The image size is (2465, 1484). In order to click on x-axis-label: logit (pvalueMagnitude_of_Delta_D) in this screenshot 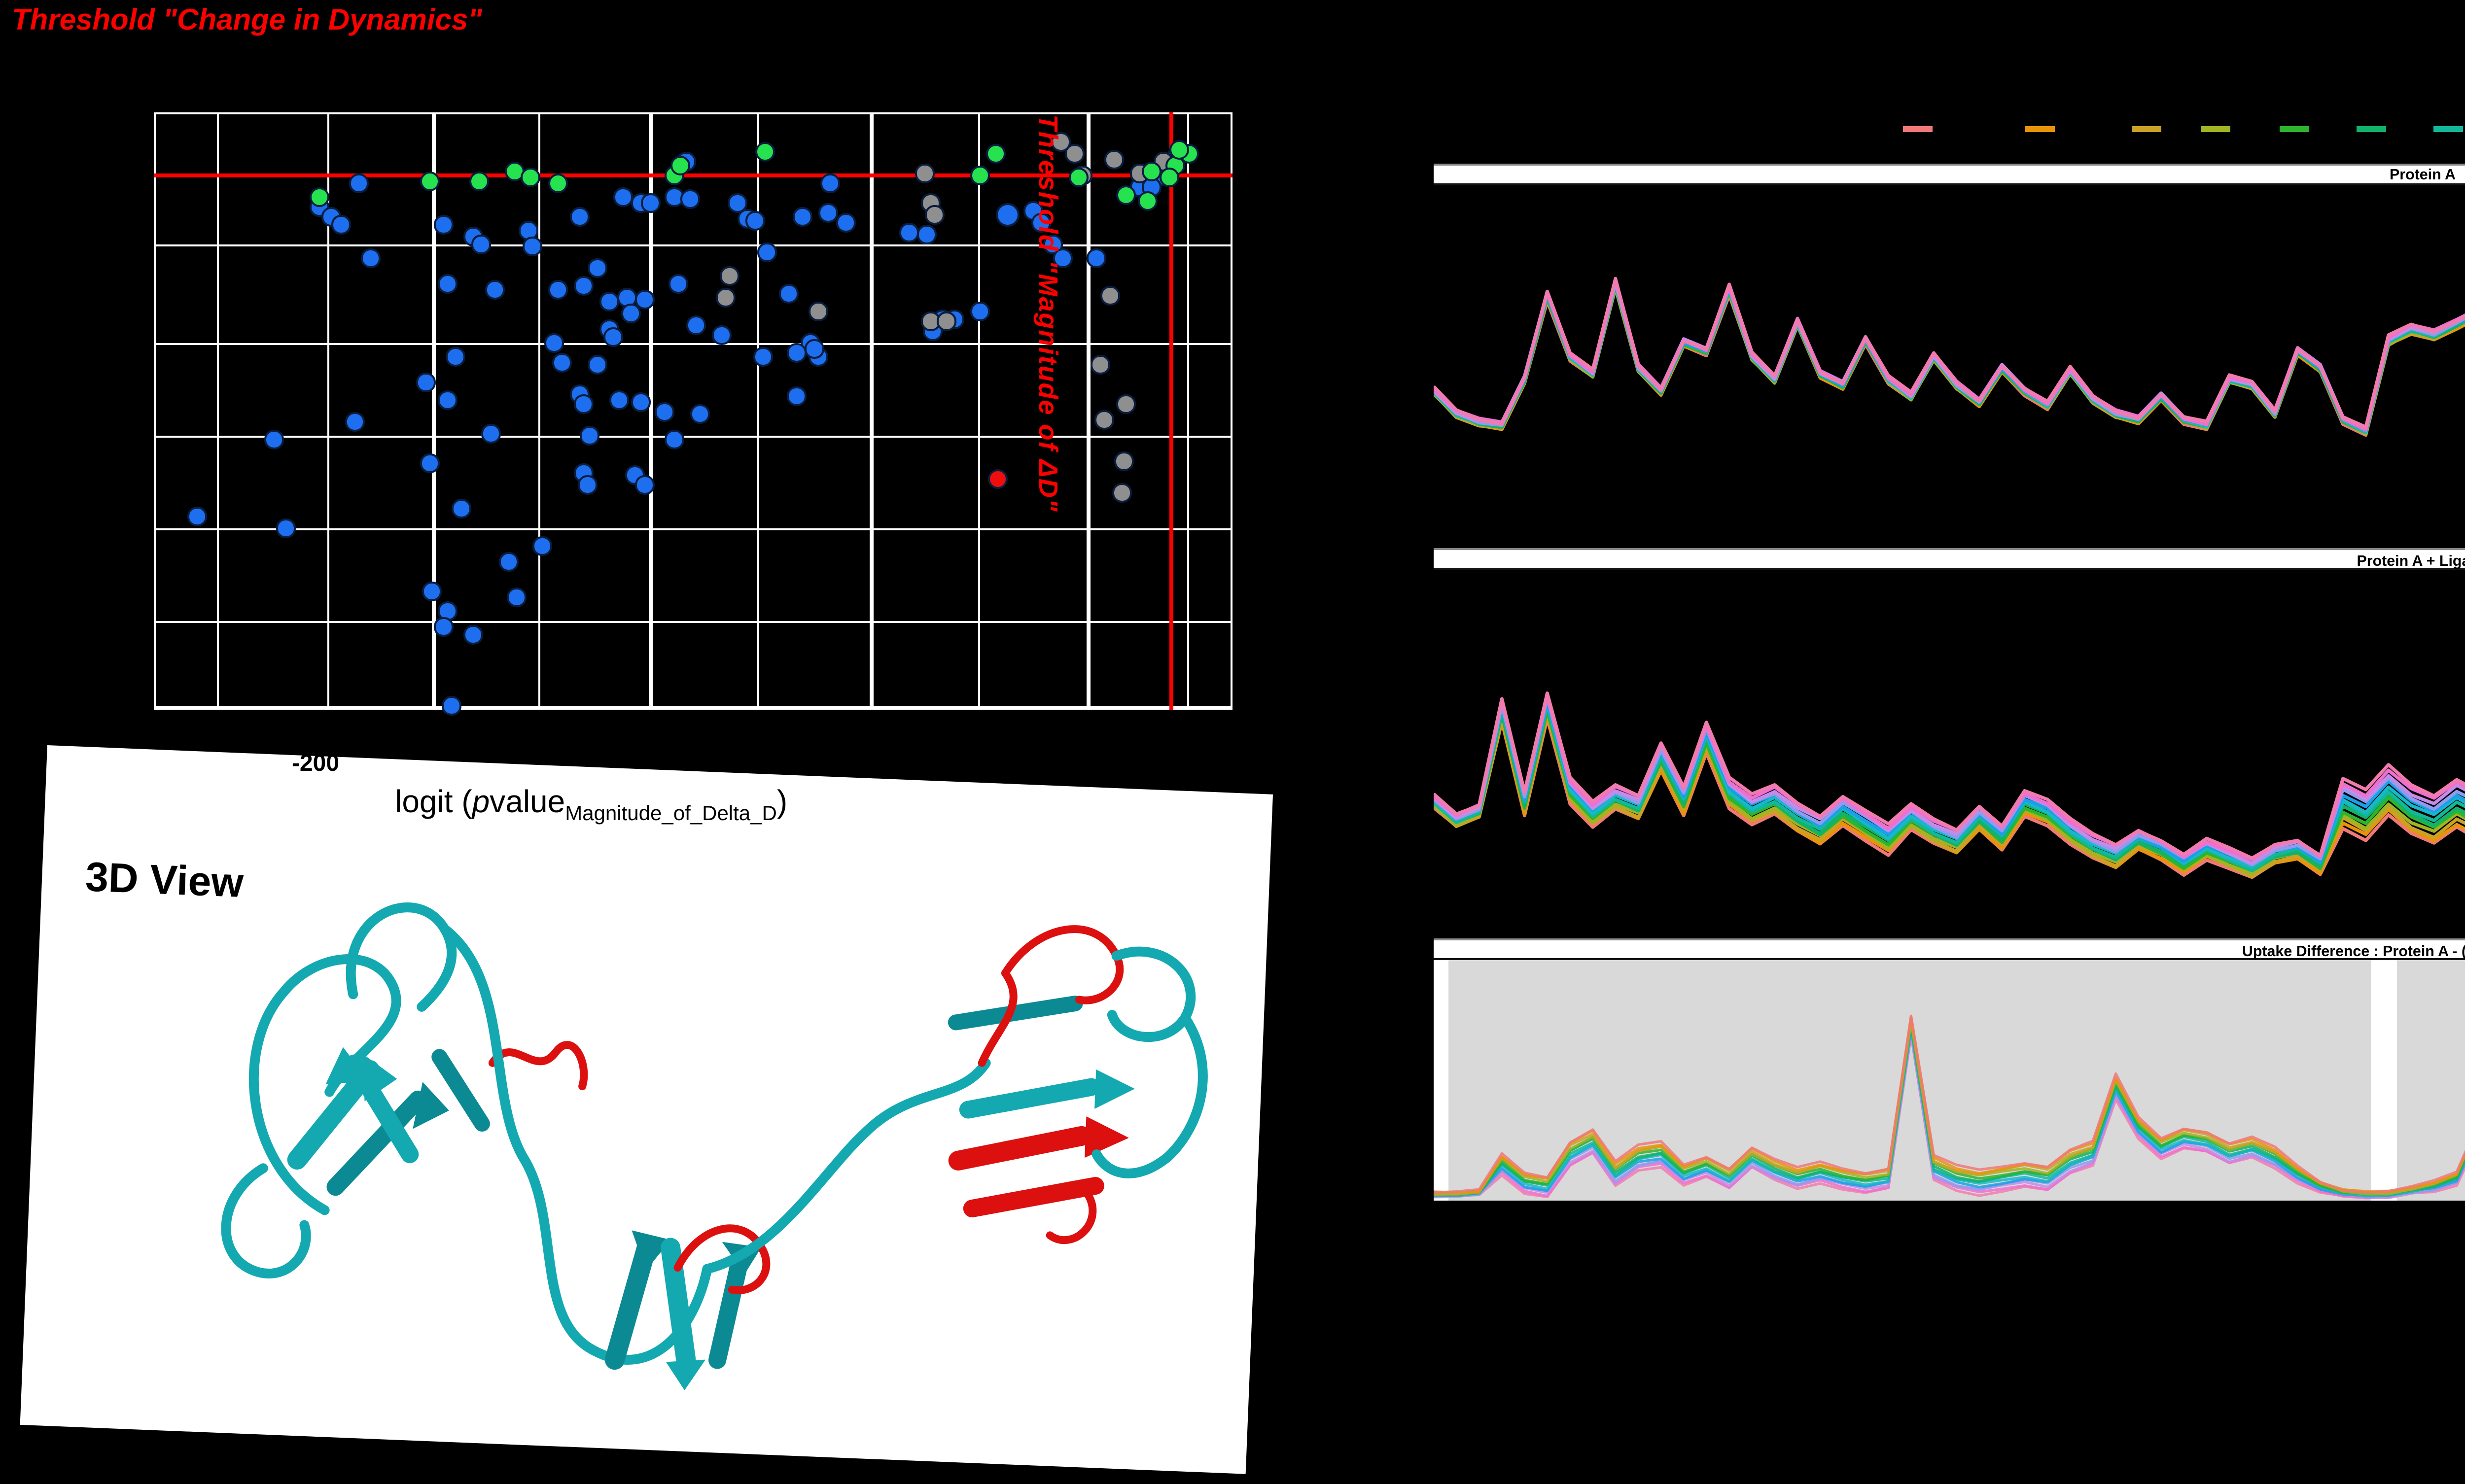, I will do `click(591, 806)`.